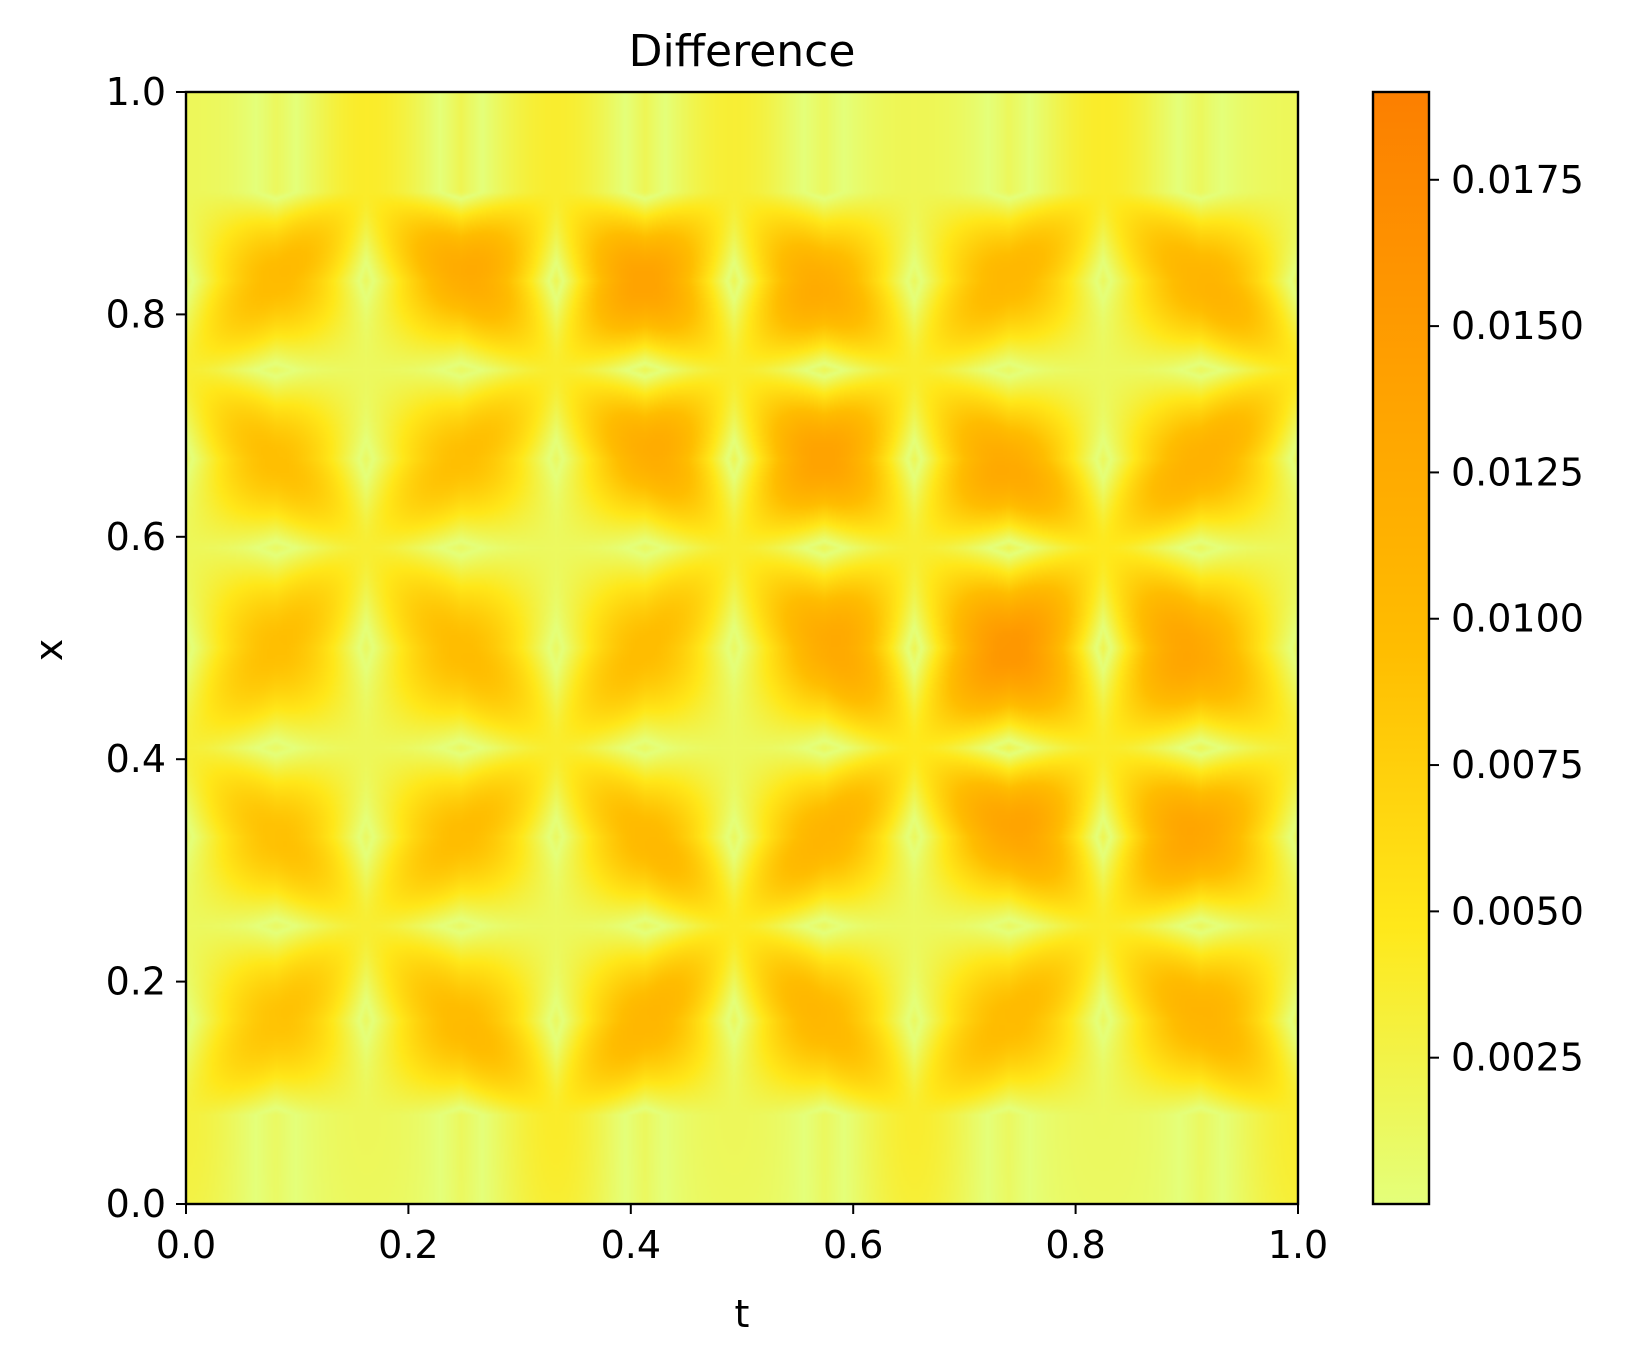  Describe the element at coordinates (1517, 472) in the screenshot. I see `colorbar-tick-label: 0.0125` at that location.